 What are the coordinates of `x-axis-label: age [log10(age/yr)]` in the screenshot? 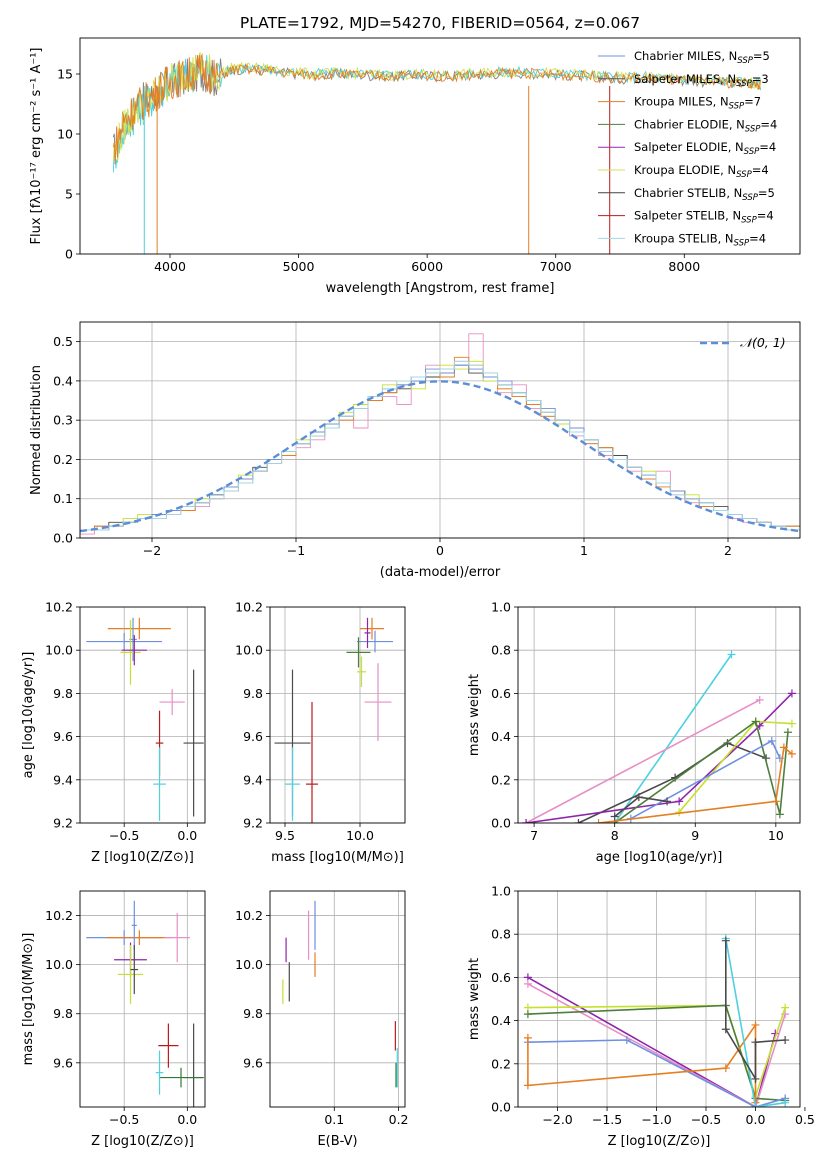 It's located at (659, 857).